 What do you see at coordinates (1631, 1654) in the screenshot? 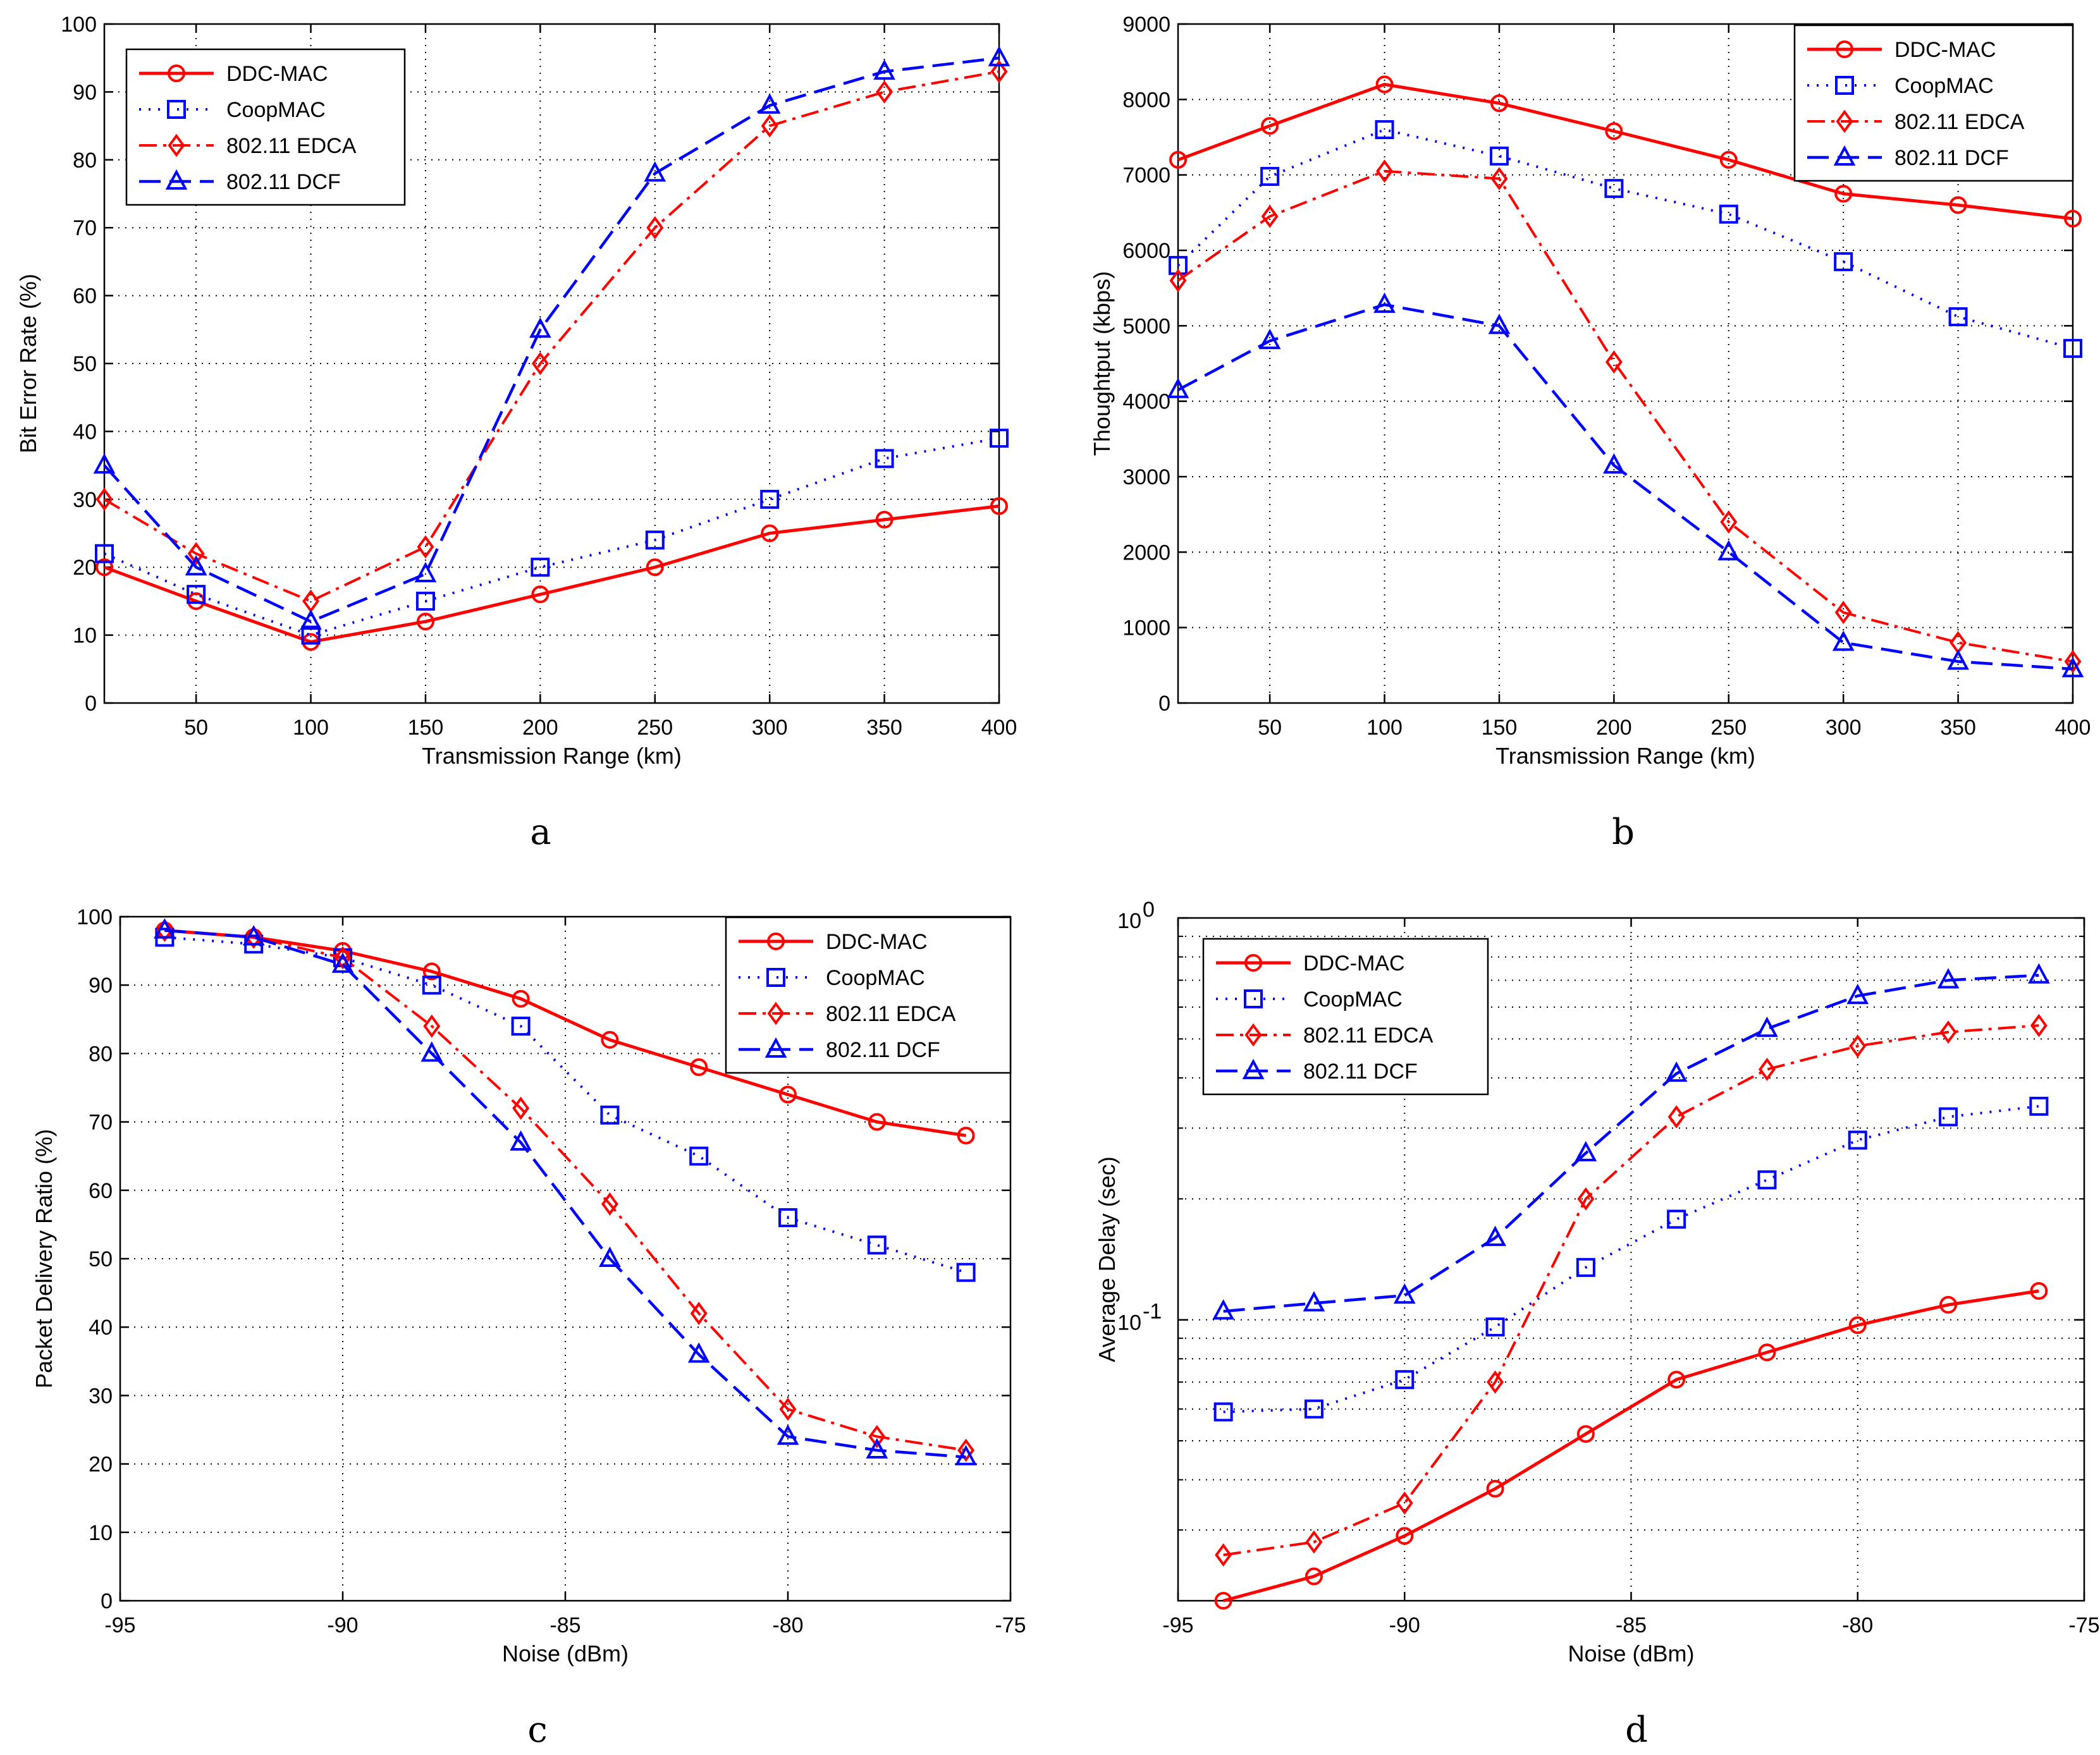
I see `x-axis-label: Noise (dBm)` at bounding box center [1631, 1654].